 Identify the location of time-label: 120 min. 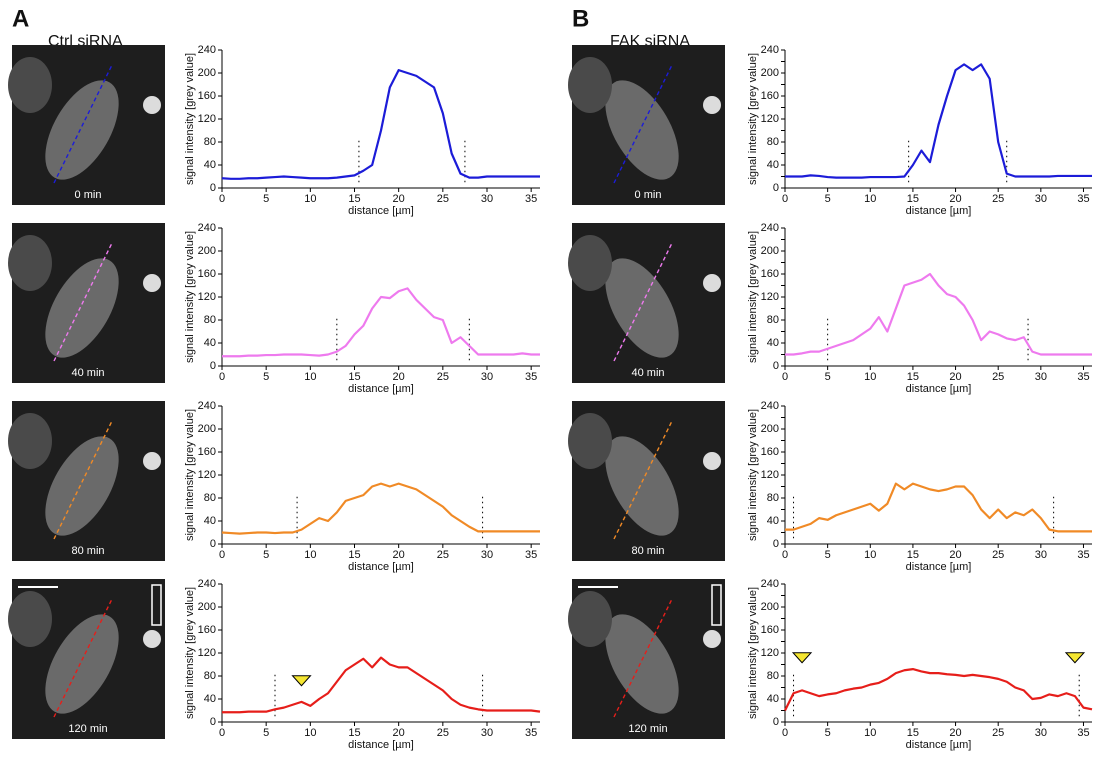
(647, 729).